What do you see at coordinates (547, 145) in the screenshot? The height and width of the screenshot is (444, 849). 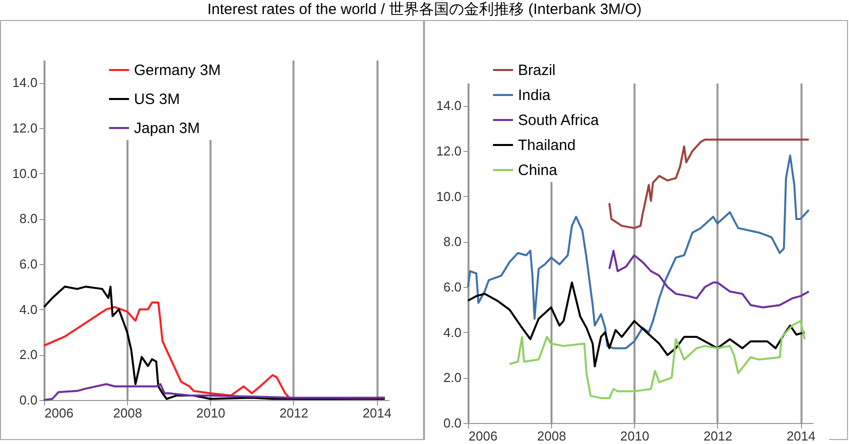 I see `legend-label: Thailand` at bounding box center [547, 145].